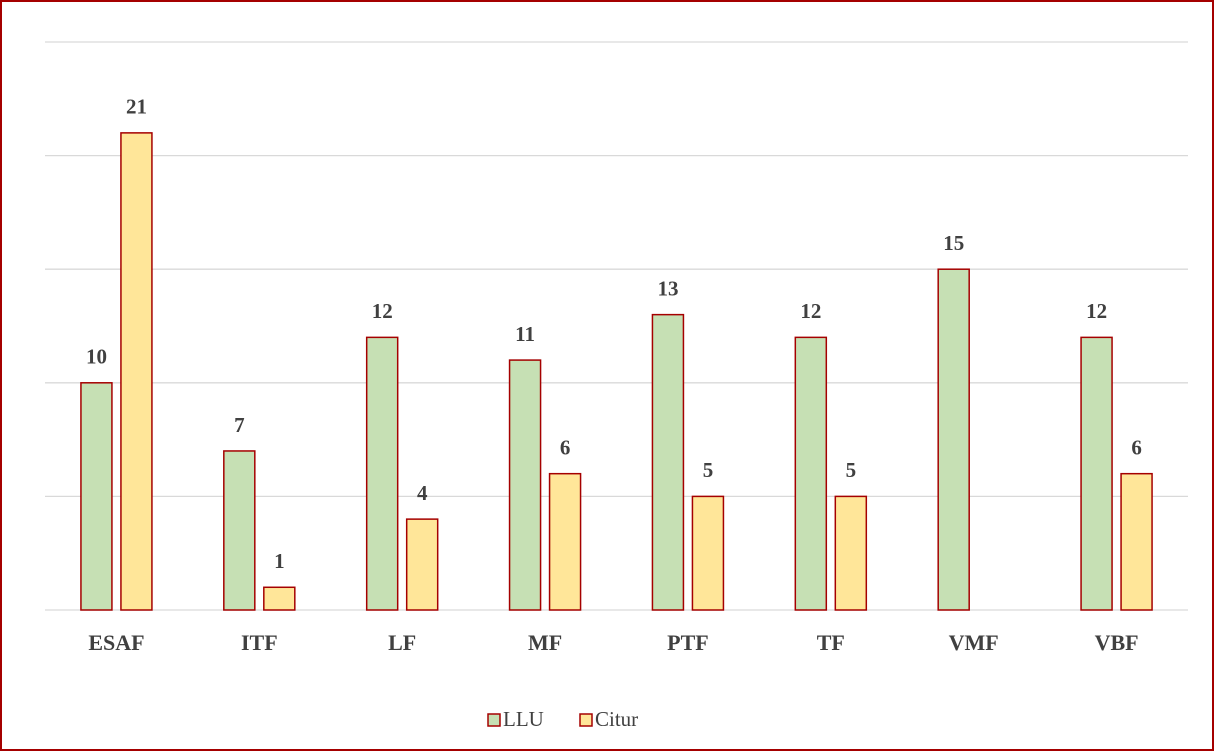  Describe the element at coordinates (831, 642) in the screenshot. I see `x-tick-label: TF` at that location.